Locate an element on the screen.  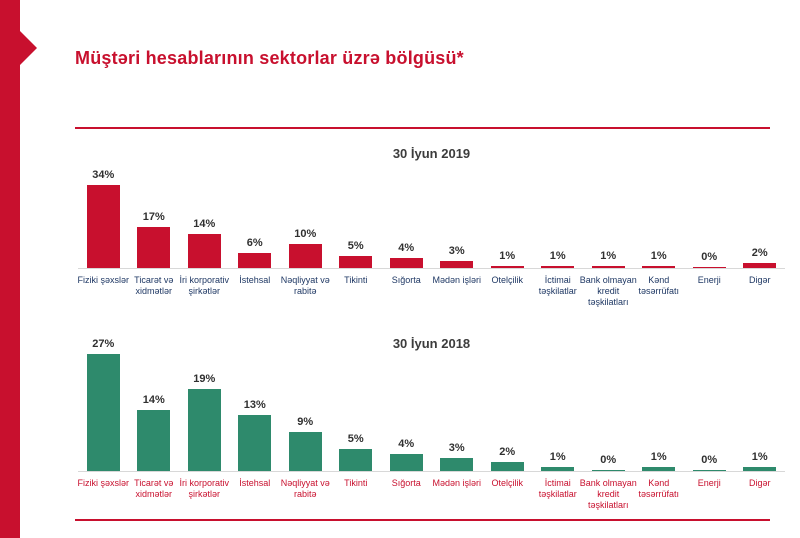
divider-top is located at coordinates (422, 128).